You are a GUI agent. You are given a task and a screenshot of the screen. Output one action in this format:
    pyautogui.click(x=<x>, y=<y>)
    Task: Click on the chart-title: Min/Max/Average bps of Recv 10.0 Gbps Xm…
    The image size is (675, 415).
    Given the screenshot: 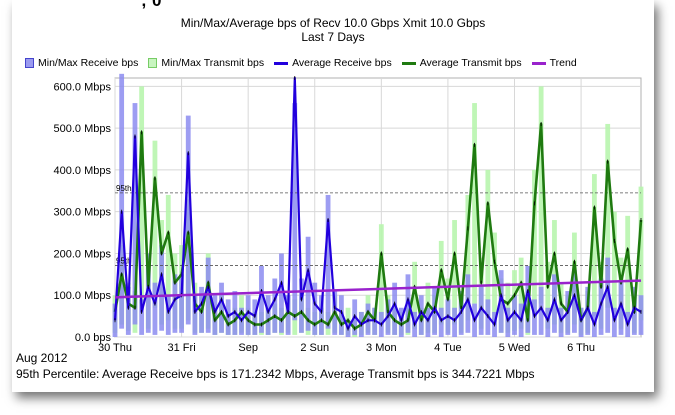 What is the action you would take?
    pyautogui.click(x=333, y=23)
    